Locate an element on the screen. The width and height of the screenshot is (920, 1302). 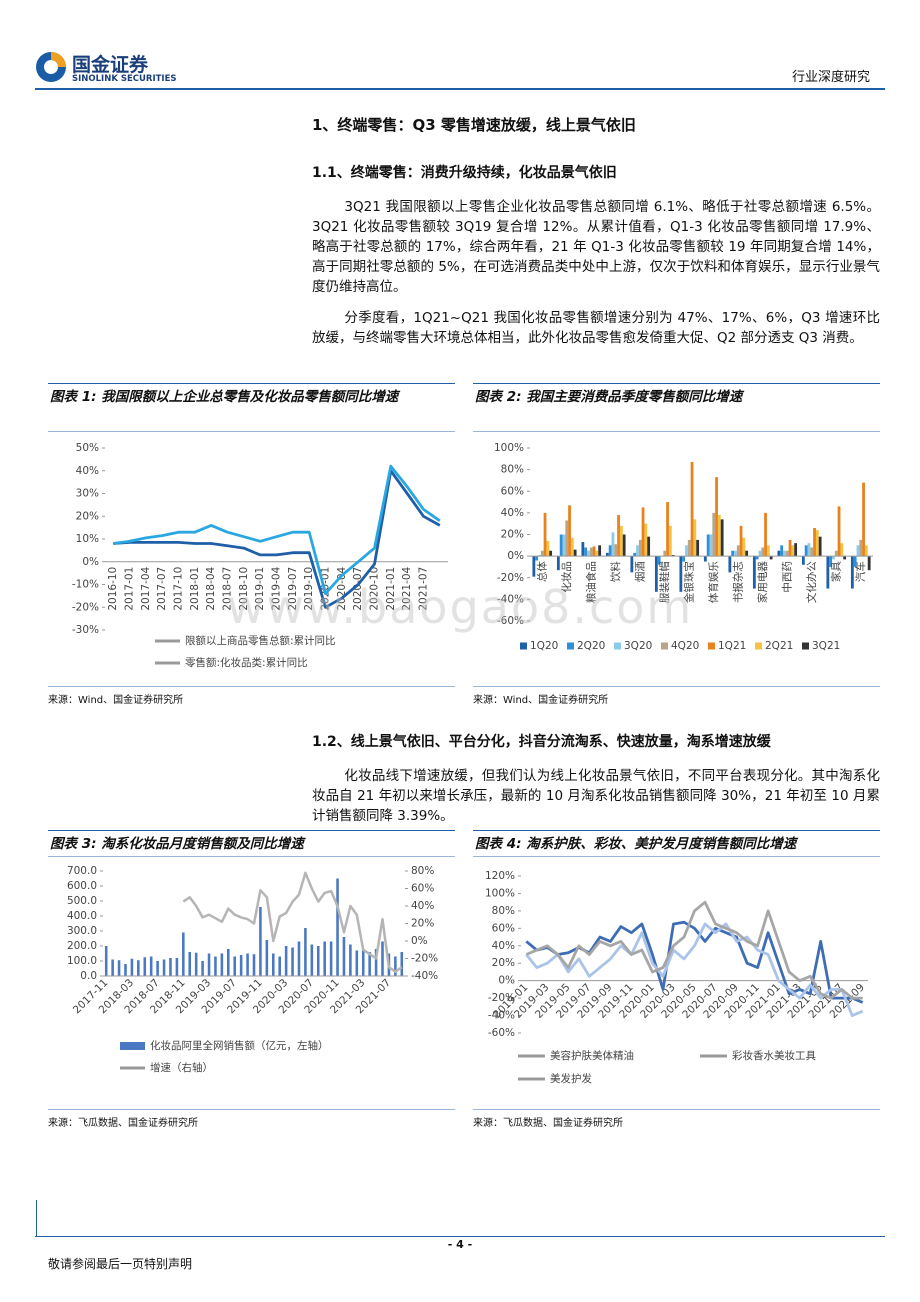
y-tick-label: 80% is located at coordinates (512, 470).